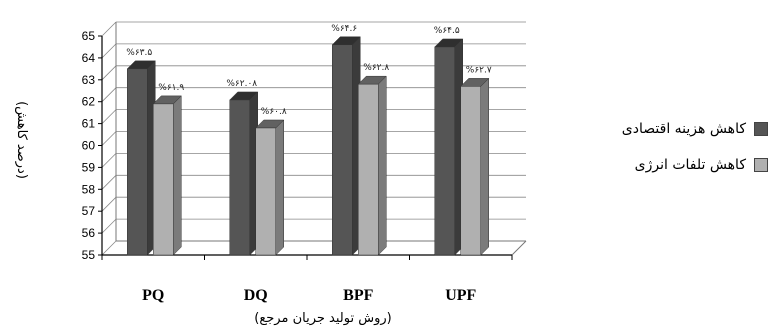 The width and height of the screenshot is (776, 327). Describe the element at coordinates (256, 295) in the screenshot. I see `x-tick-label: DQ` at that location.